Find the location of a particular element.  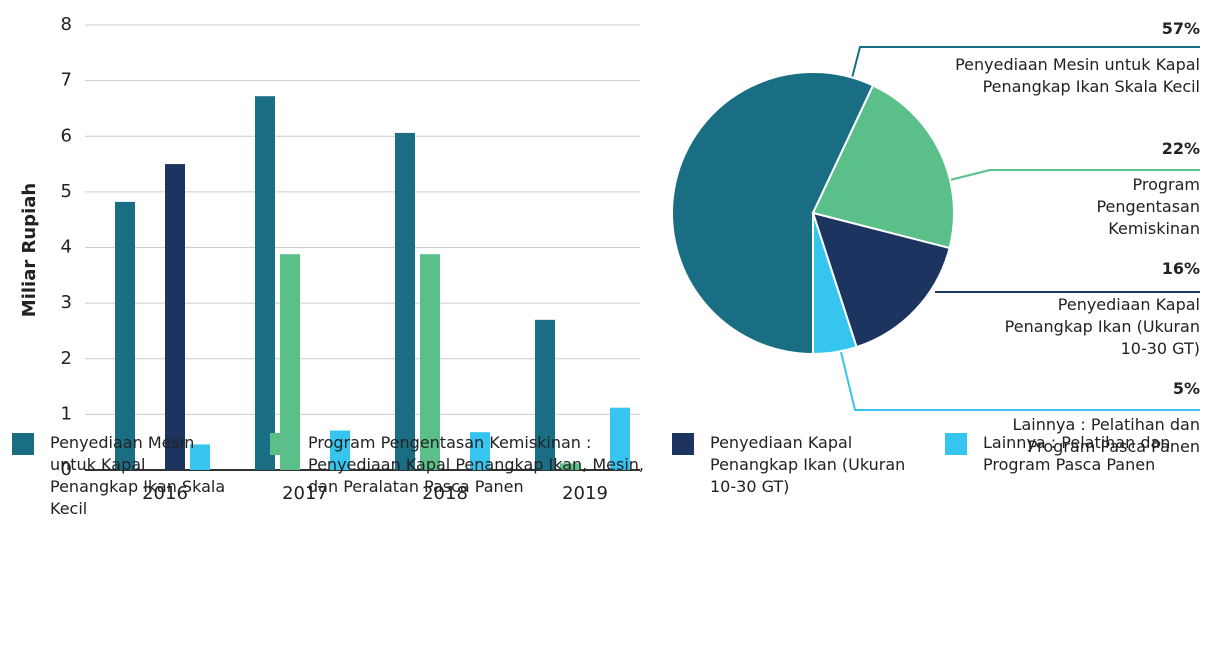

y-tick-label: 2 is located at coordinates (66, 358).